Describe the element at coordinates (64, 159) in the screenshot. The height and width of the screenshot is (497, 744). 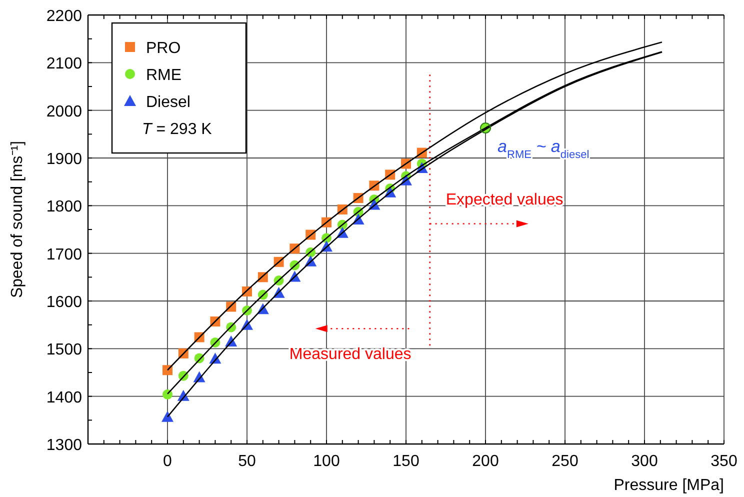
I see `y-tick-label: 1900` at that location.